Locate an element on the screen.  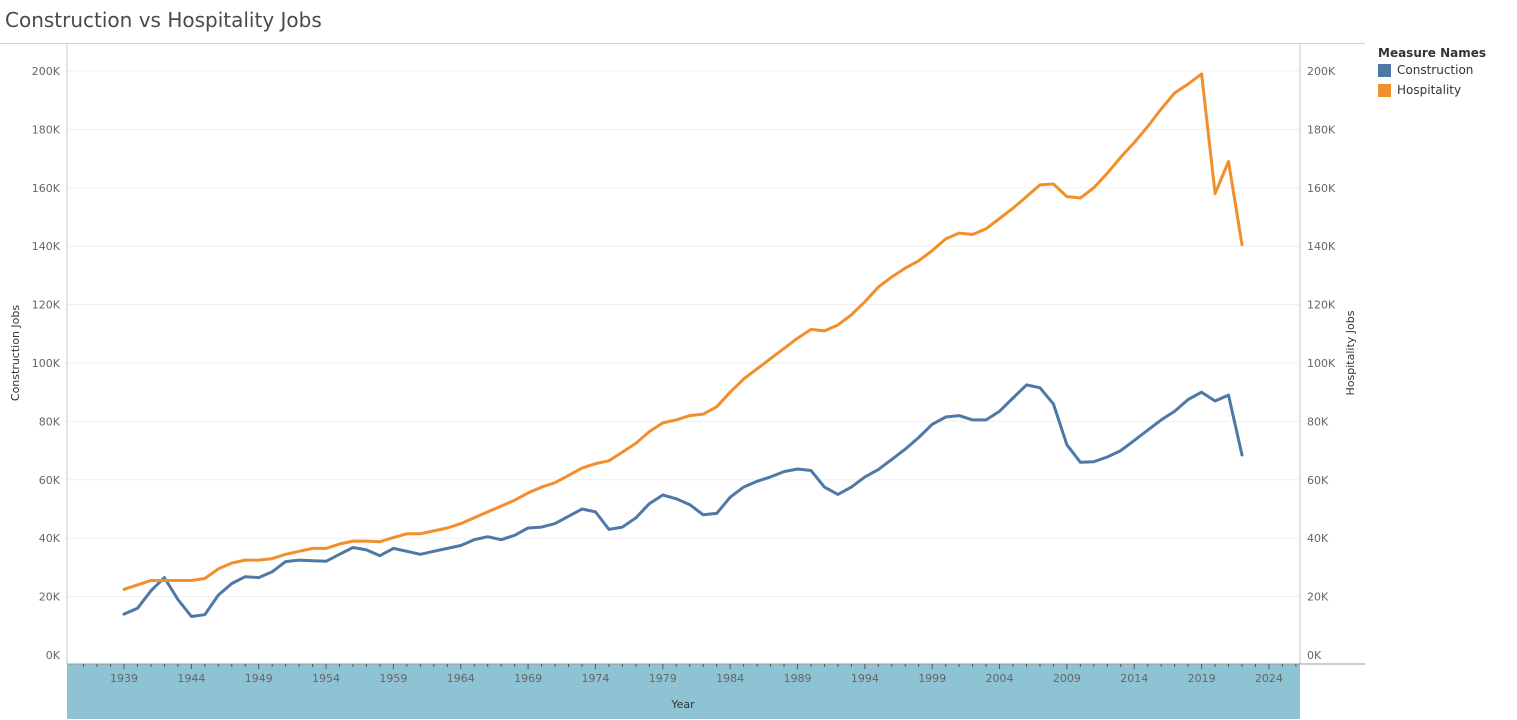
right-y-tick-label: 60K is located at coordinates (1318, 480).